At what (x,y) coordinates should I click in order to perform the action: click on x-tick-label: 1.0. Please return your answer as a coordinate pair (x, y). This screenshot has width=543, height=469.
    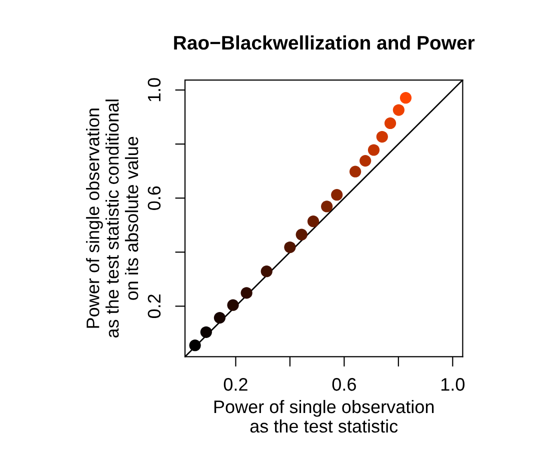
    Looking at the image, I should click on (452, 384).